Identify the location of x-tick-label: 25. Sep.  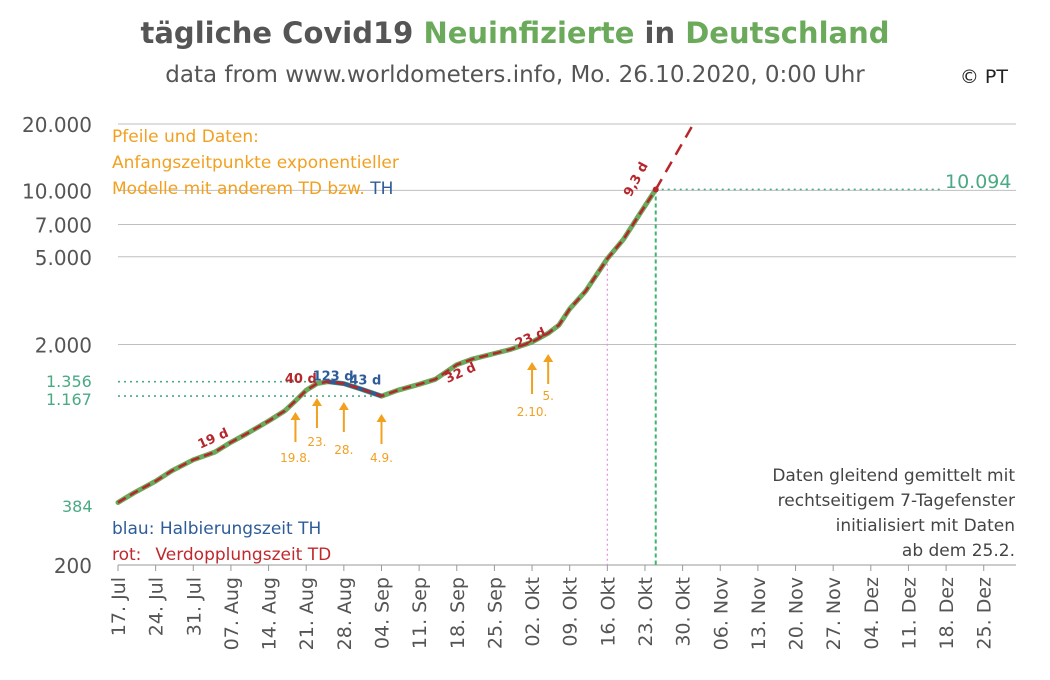
(495, 613).